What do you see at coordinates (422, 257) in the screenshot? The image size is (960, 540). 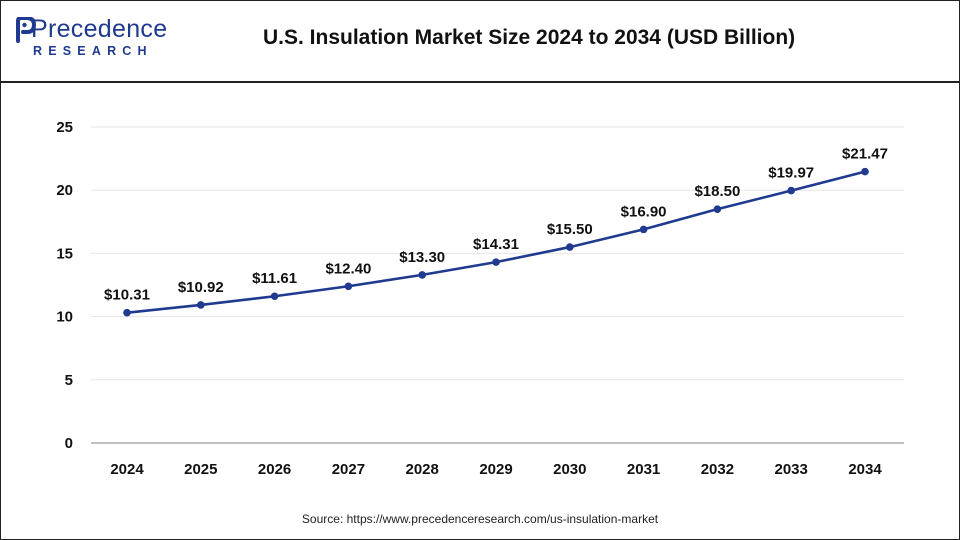 I see `data-label: $13.30` at bounding box center [422, 257].